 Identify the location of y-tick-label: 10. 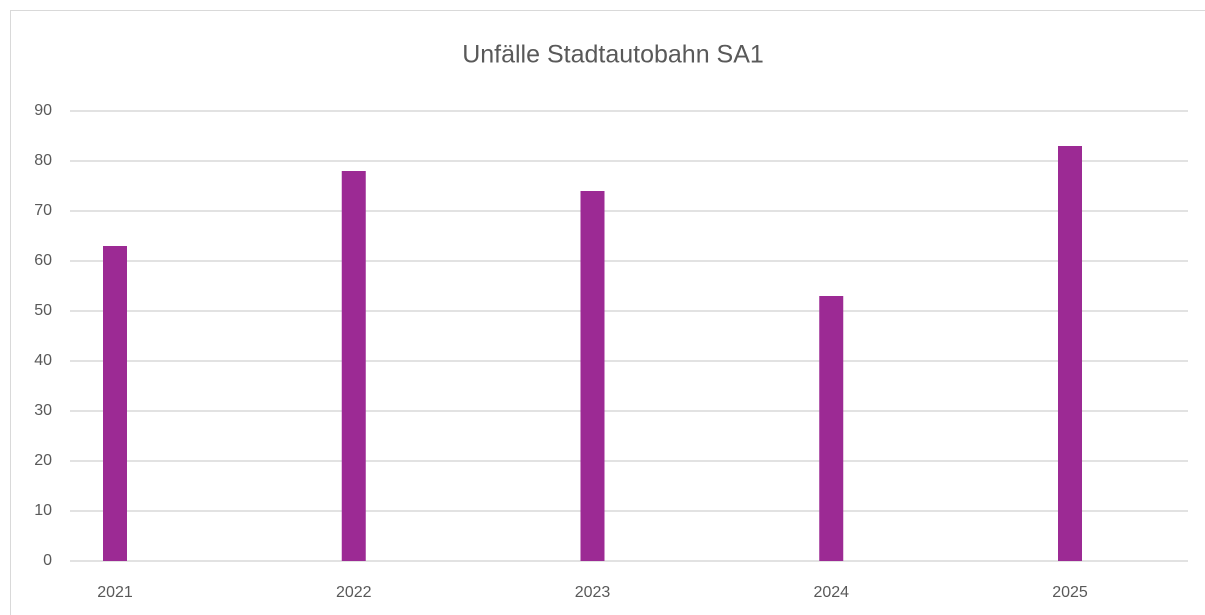
(43, 510).